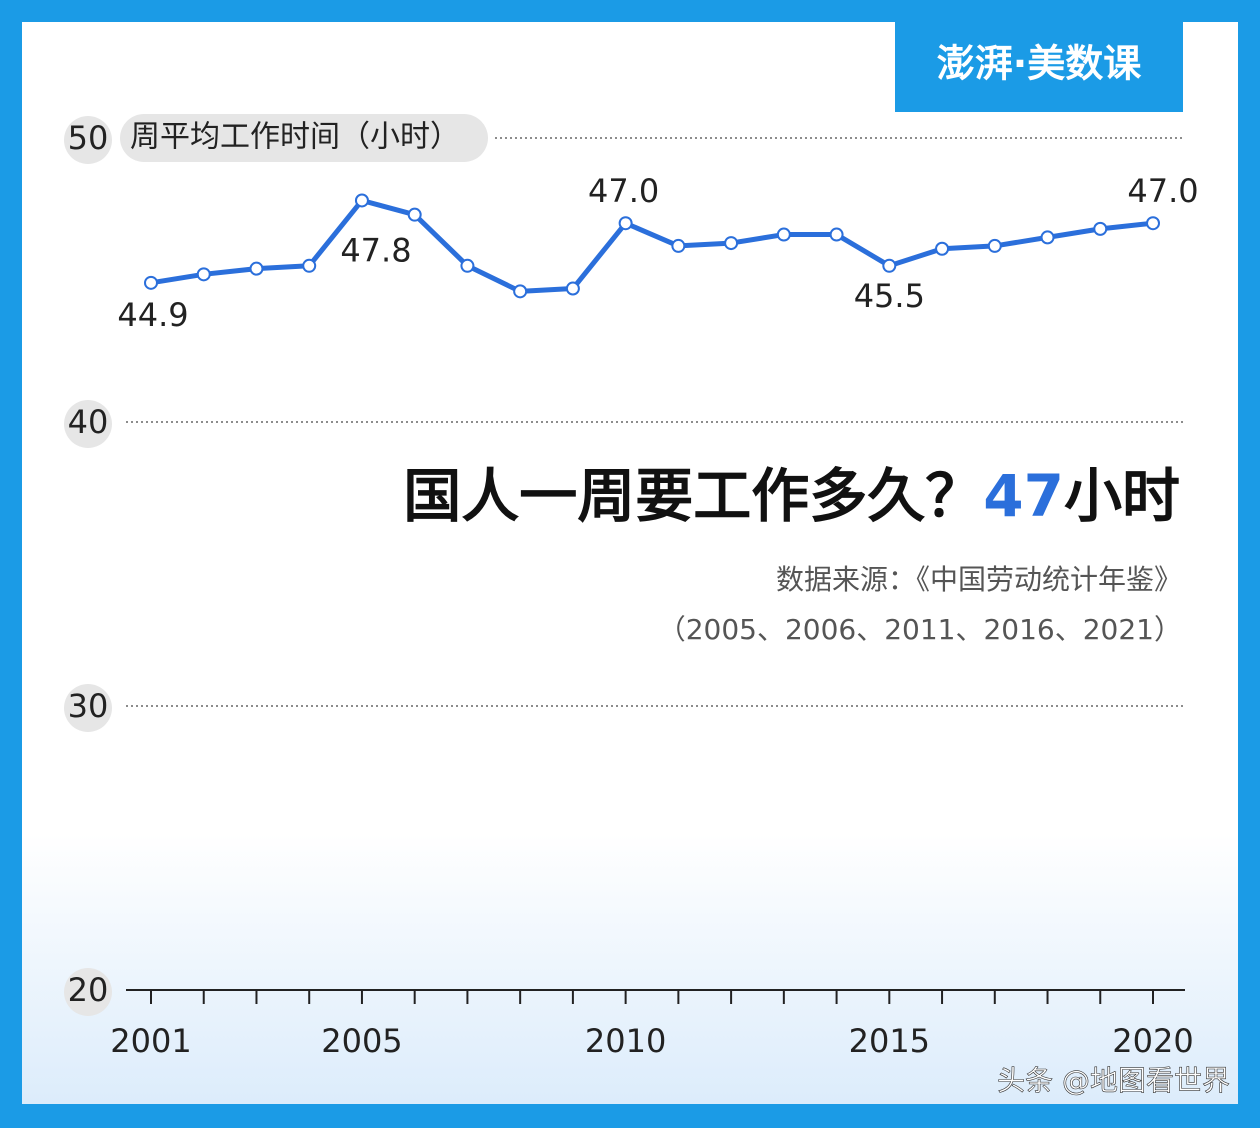  I want to click on y-tick-label: 40, so click(88, 422).